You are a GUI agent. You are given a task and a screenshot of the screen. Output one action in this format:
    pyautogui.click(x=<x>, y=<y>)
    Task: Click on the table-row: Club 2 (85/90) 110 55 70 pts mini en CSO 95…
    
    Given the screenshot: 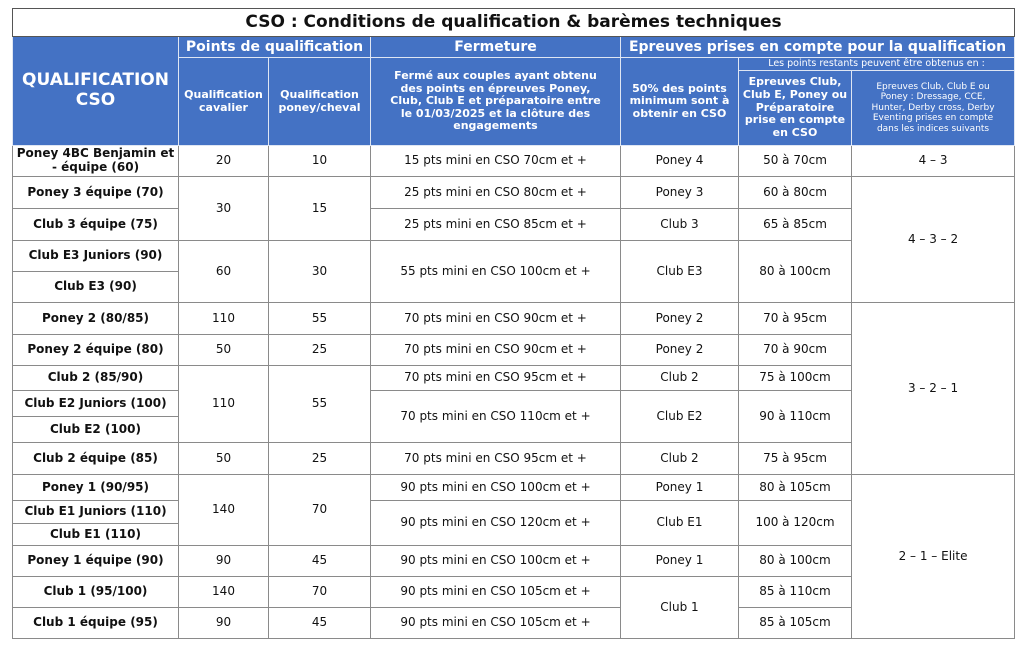 What is the action you would take?
    pyautogui.click(x=513, y=404)
    